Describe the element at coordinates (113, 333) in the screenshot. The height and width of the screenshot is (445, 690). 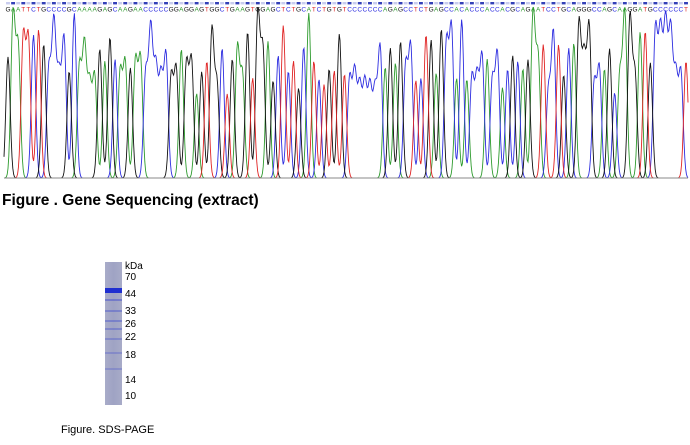
I see `gel-lane` at that location.